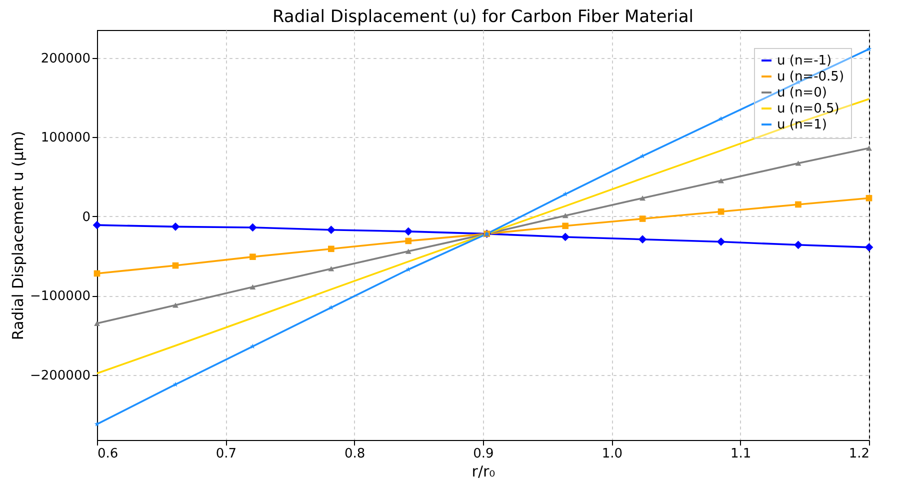  I want to click on x-tick-label: 1.2, so click(859, 454).